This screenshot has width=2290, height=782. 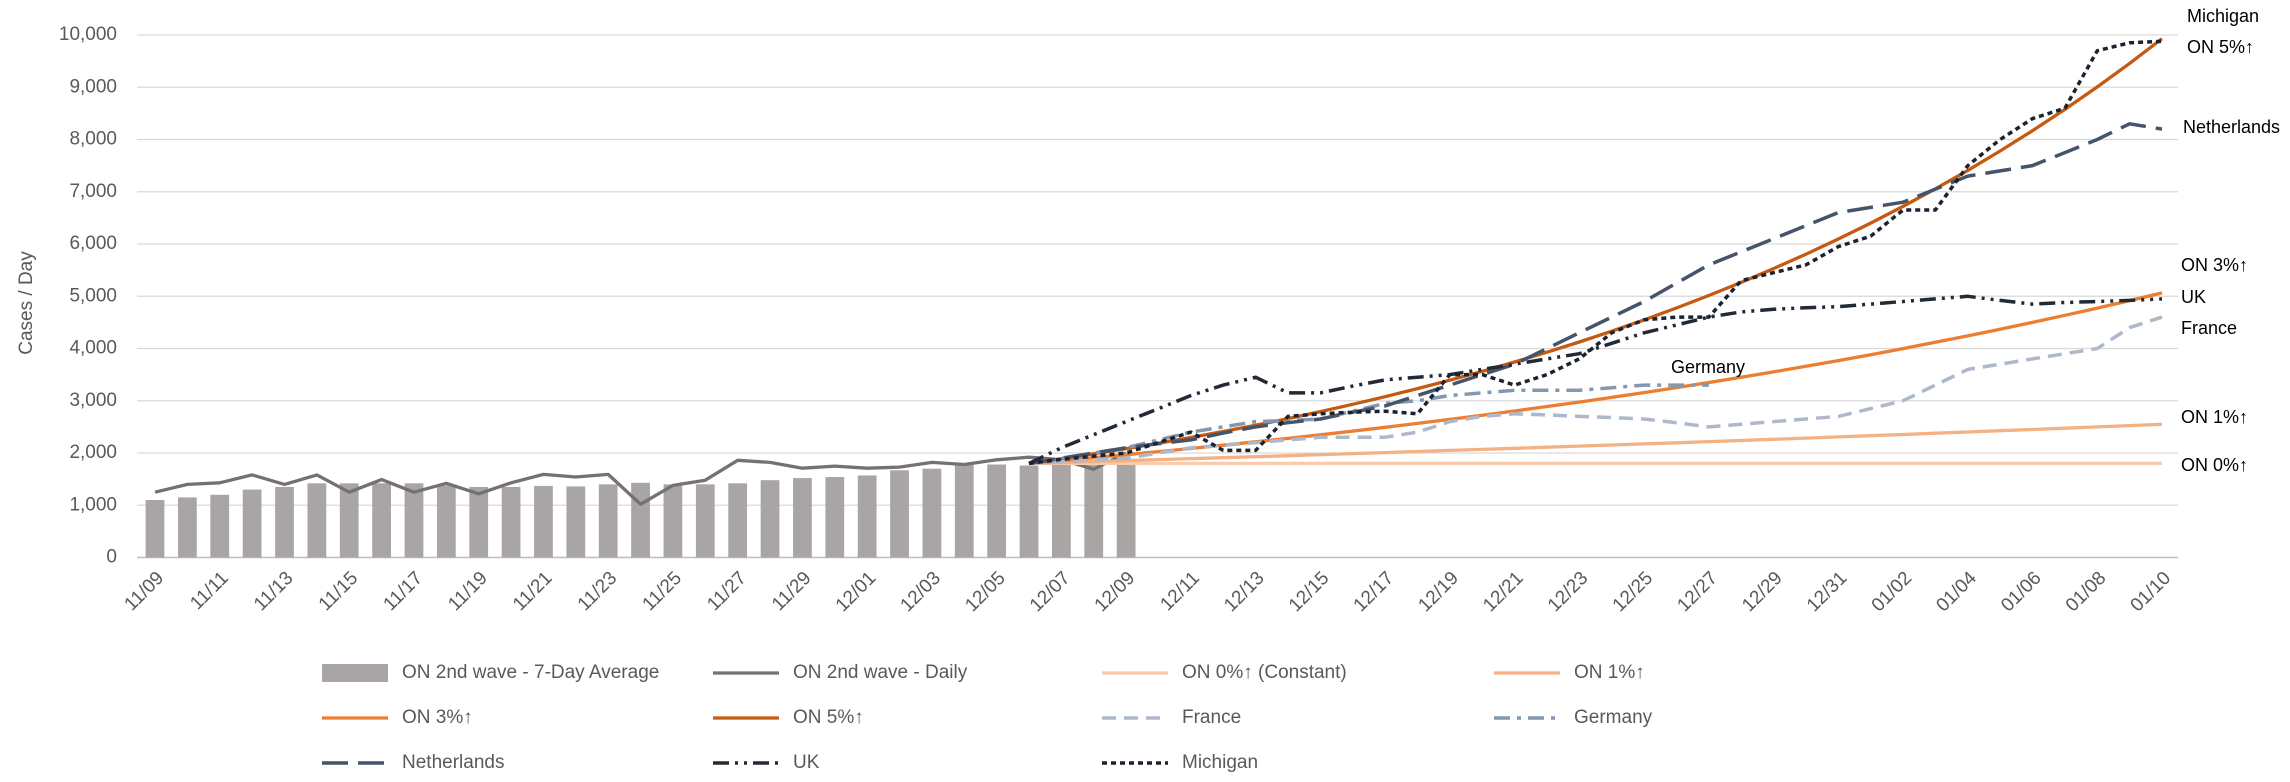 What do you see at coordinates (1115, 592) in the screenshot?
I see `x-tick-label: 12/09` at bounding box center [1115, 592].